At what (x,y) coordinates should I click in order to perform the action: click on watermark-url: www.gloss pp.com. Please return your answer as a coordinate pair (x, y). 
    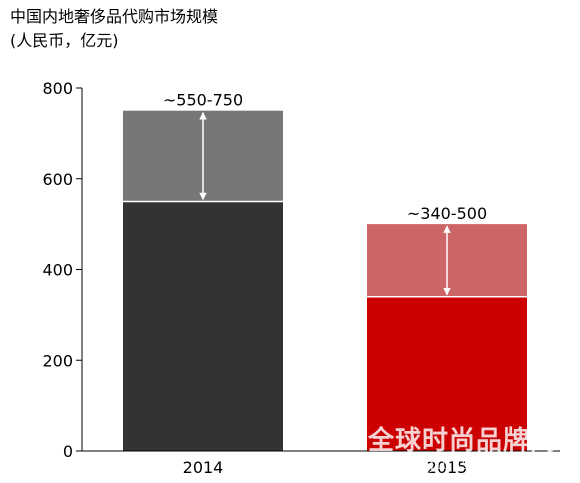
    Looking at the image, I should click on (459, 463).